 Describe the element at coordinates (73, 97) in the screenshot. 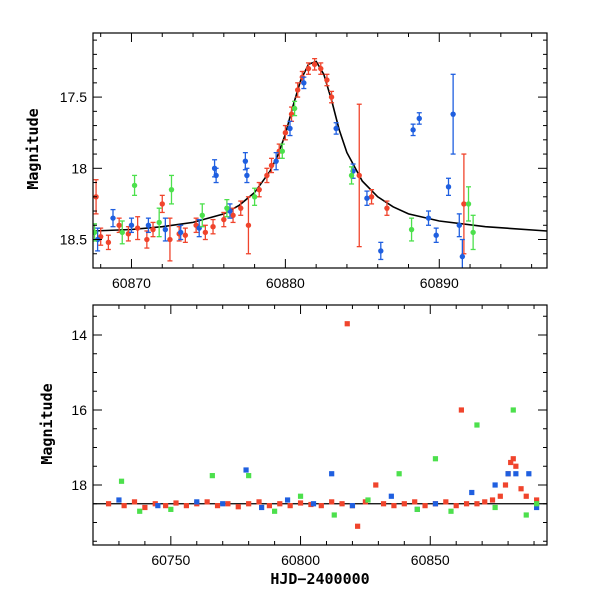

I see `y-tick-label: 17.5` at that location.